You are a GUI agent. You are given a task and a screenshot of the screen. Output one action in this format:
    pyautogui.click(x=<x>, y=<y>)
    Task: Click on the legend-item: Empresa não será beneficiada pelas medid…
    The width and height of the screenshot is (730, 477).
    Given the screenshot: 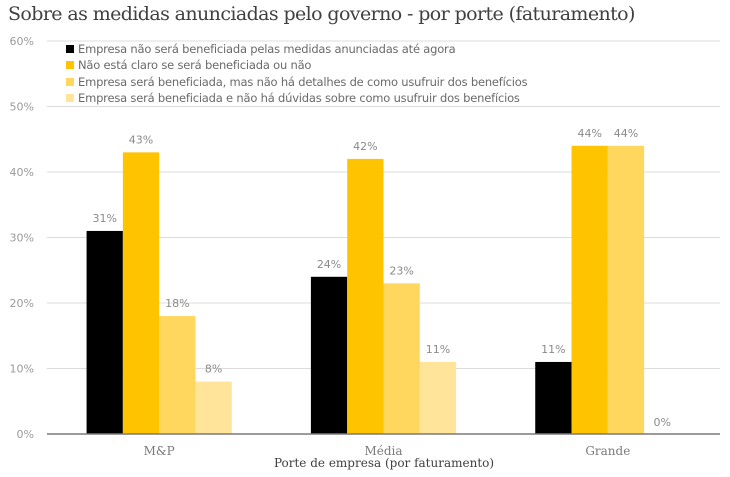 What is the action you would take?
    pyautogui.click(x=296, y=49)
    